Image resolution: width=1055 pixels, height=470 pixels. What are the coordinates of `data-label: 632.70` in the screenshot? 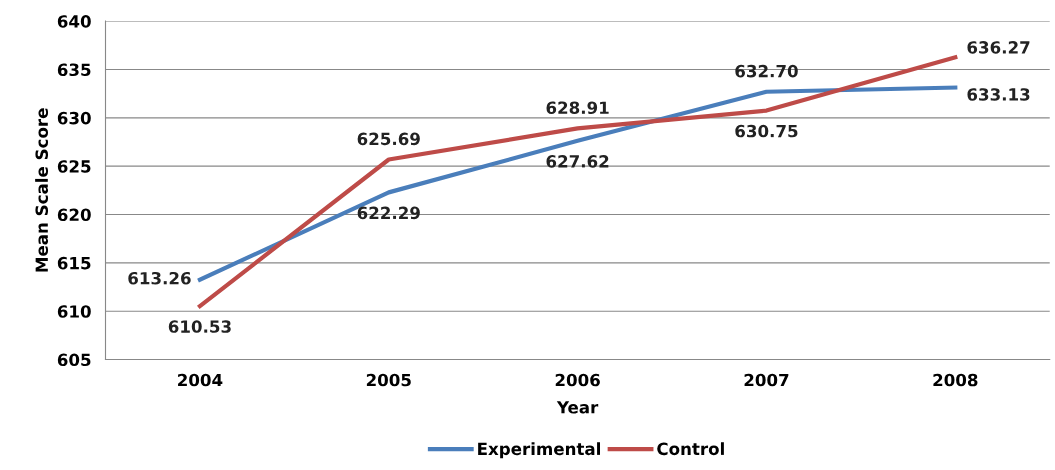 It's located at (766, 71).